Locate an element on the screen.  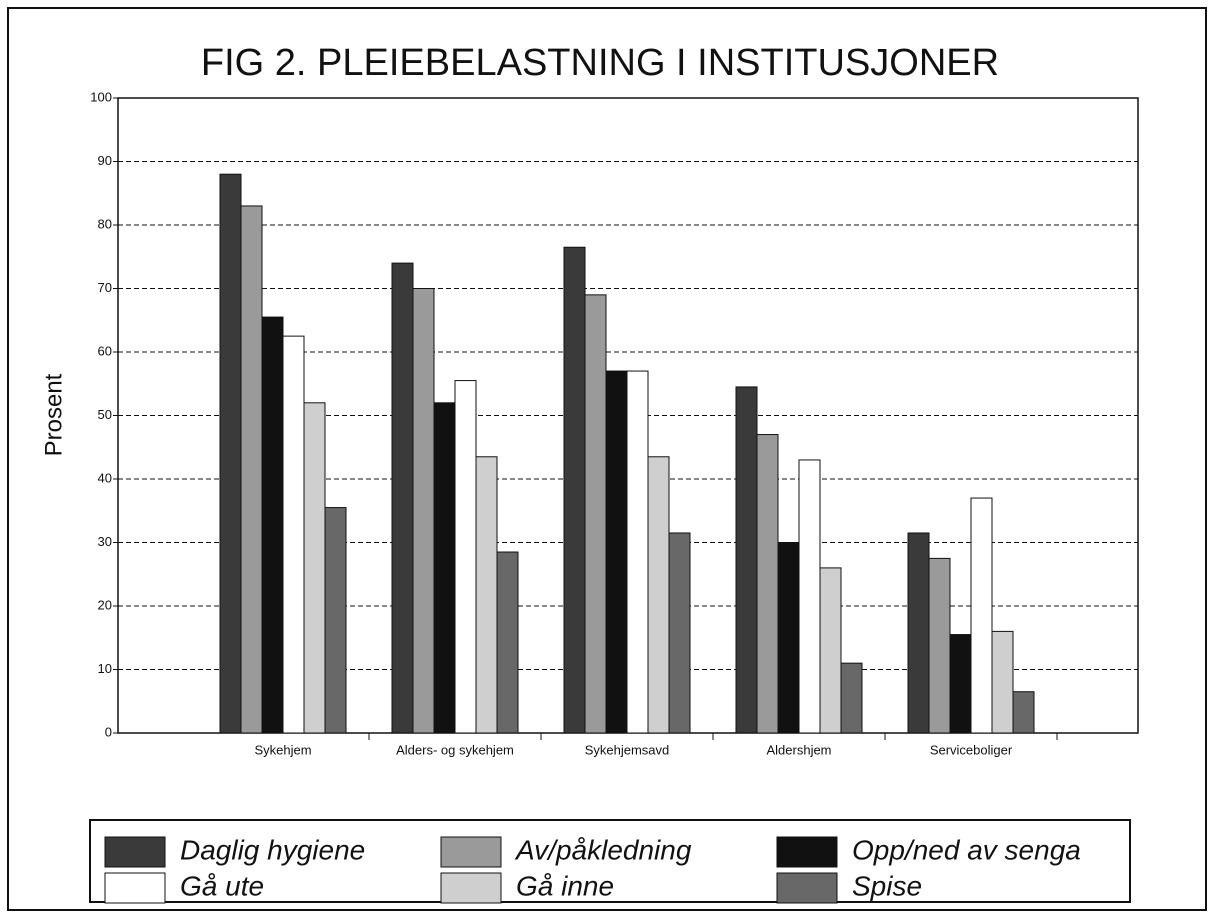
y-tick-label: 10 is located at coordinates (105, 668).